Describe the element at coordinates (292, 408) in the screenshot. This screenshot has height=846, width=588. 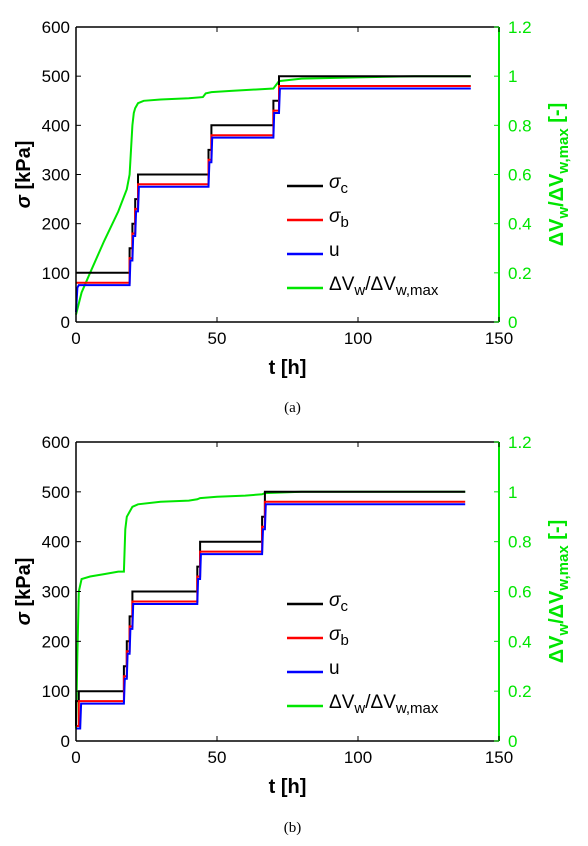
I see `panel-caption: (a)` at that location.